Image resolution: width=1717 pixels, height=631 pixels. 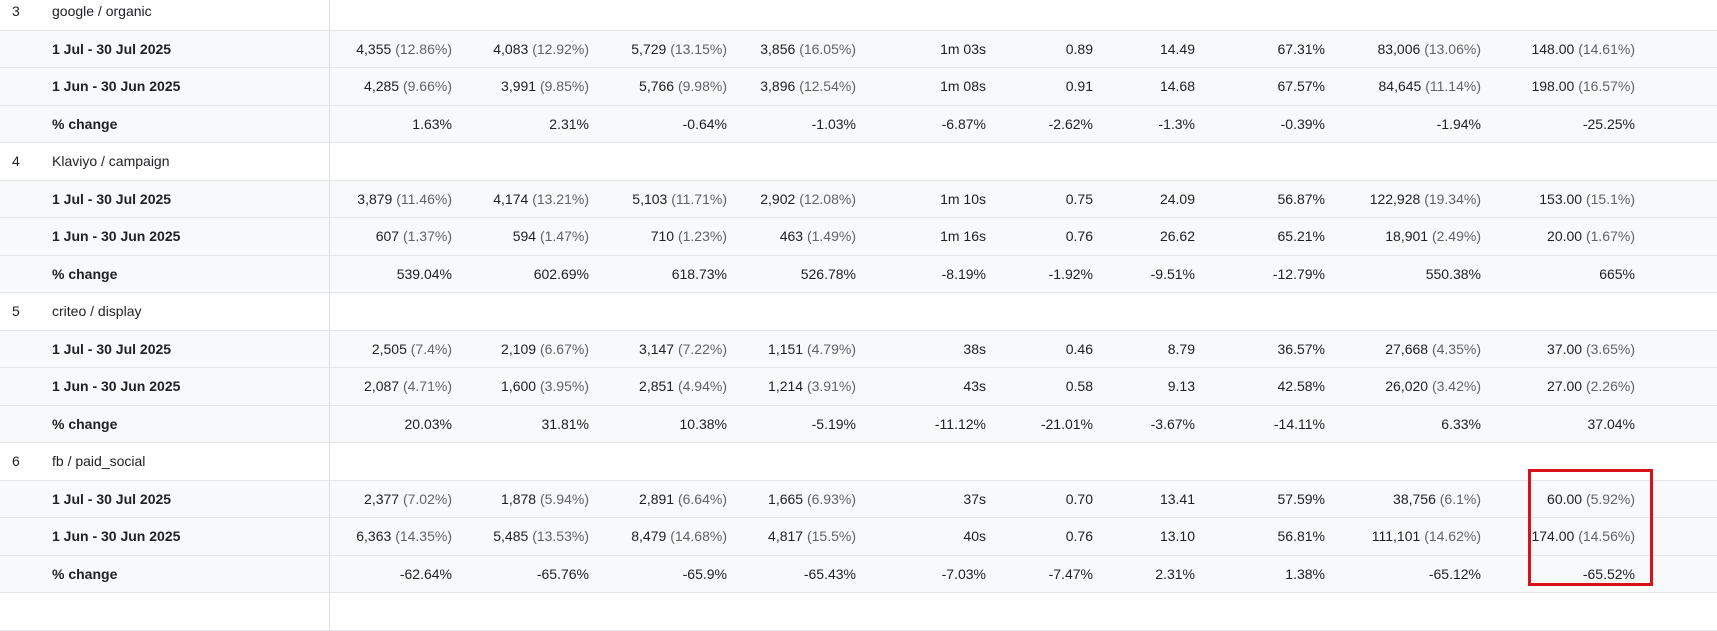 What do you see at coordinates (1606, 86) in the screenshot?
I see `metric-share: (16.57%)` at bounding box center [1606, 86].